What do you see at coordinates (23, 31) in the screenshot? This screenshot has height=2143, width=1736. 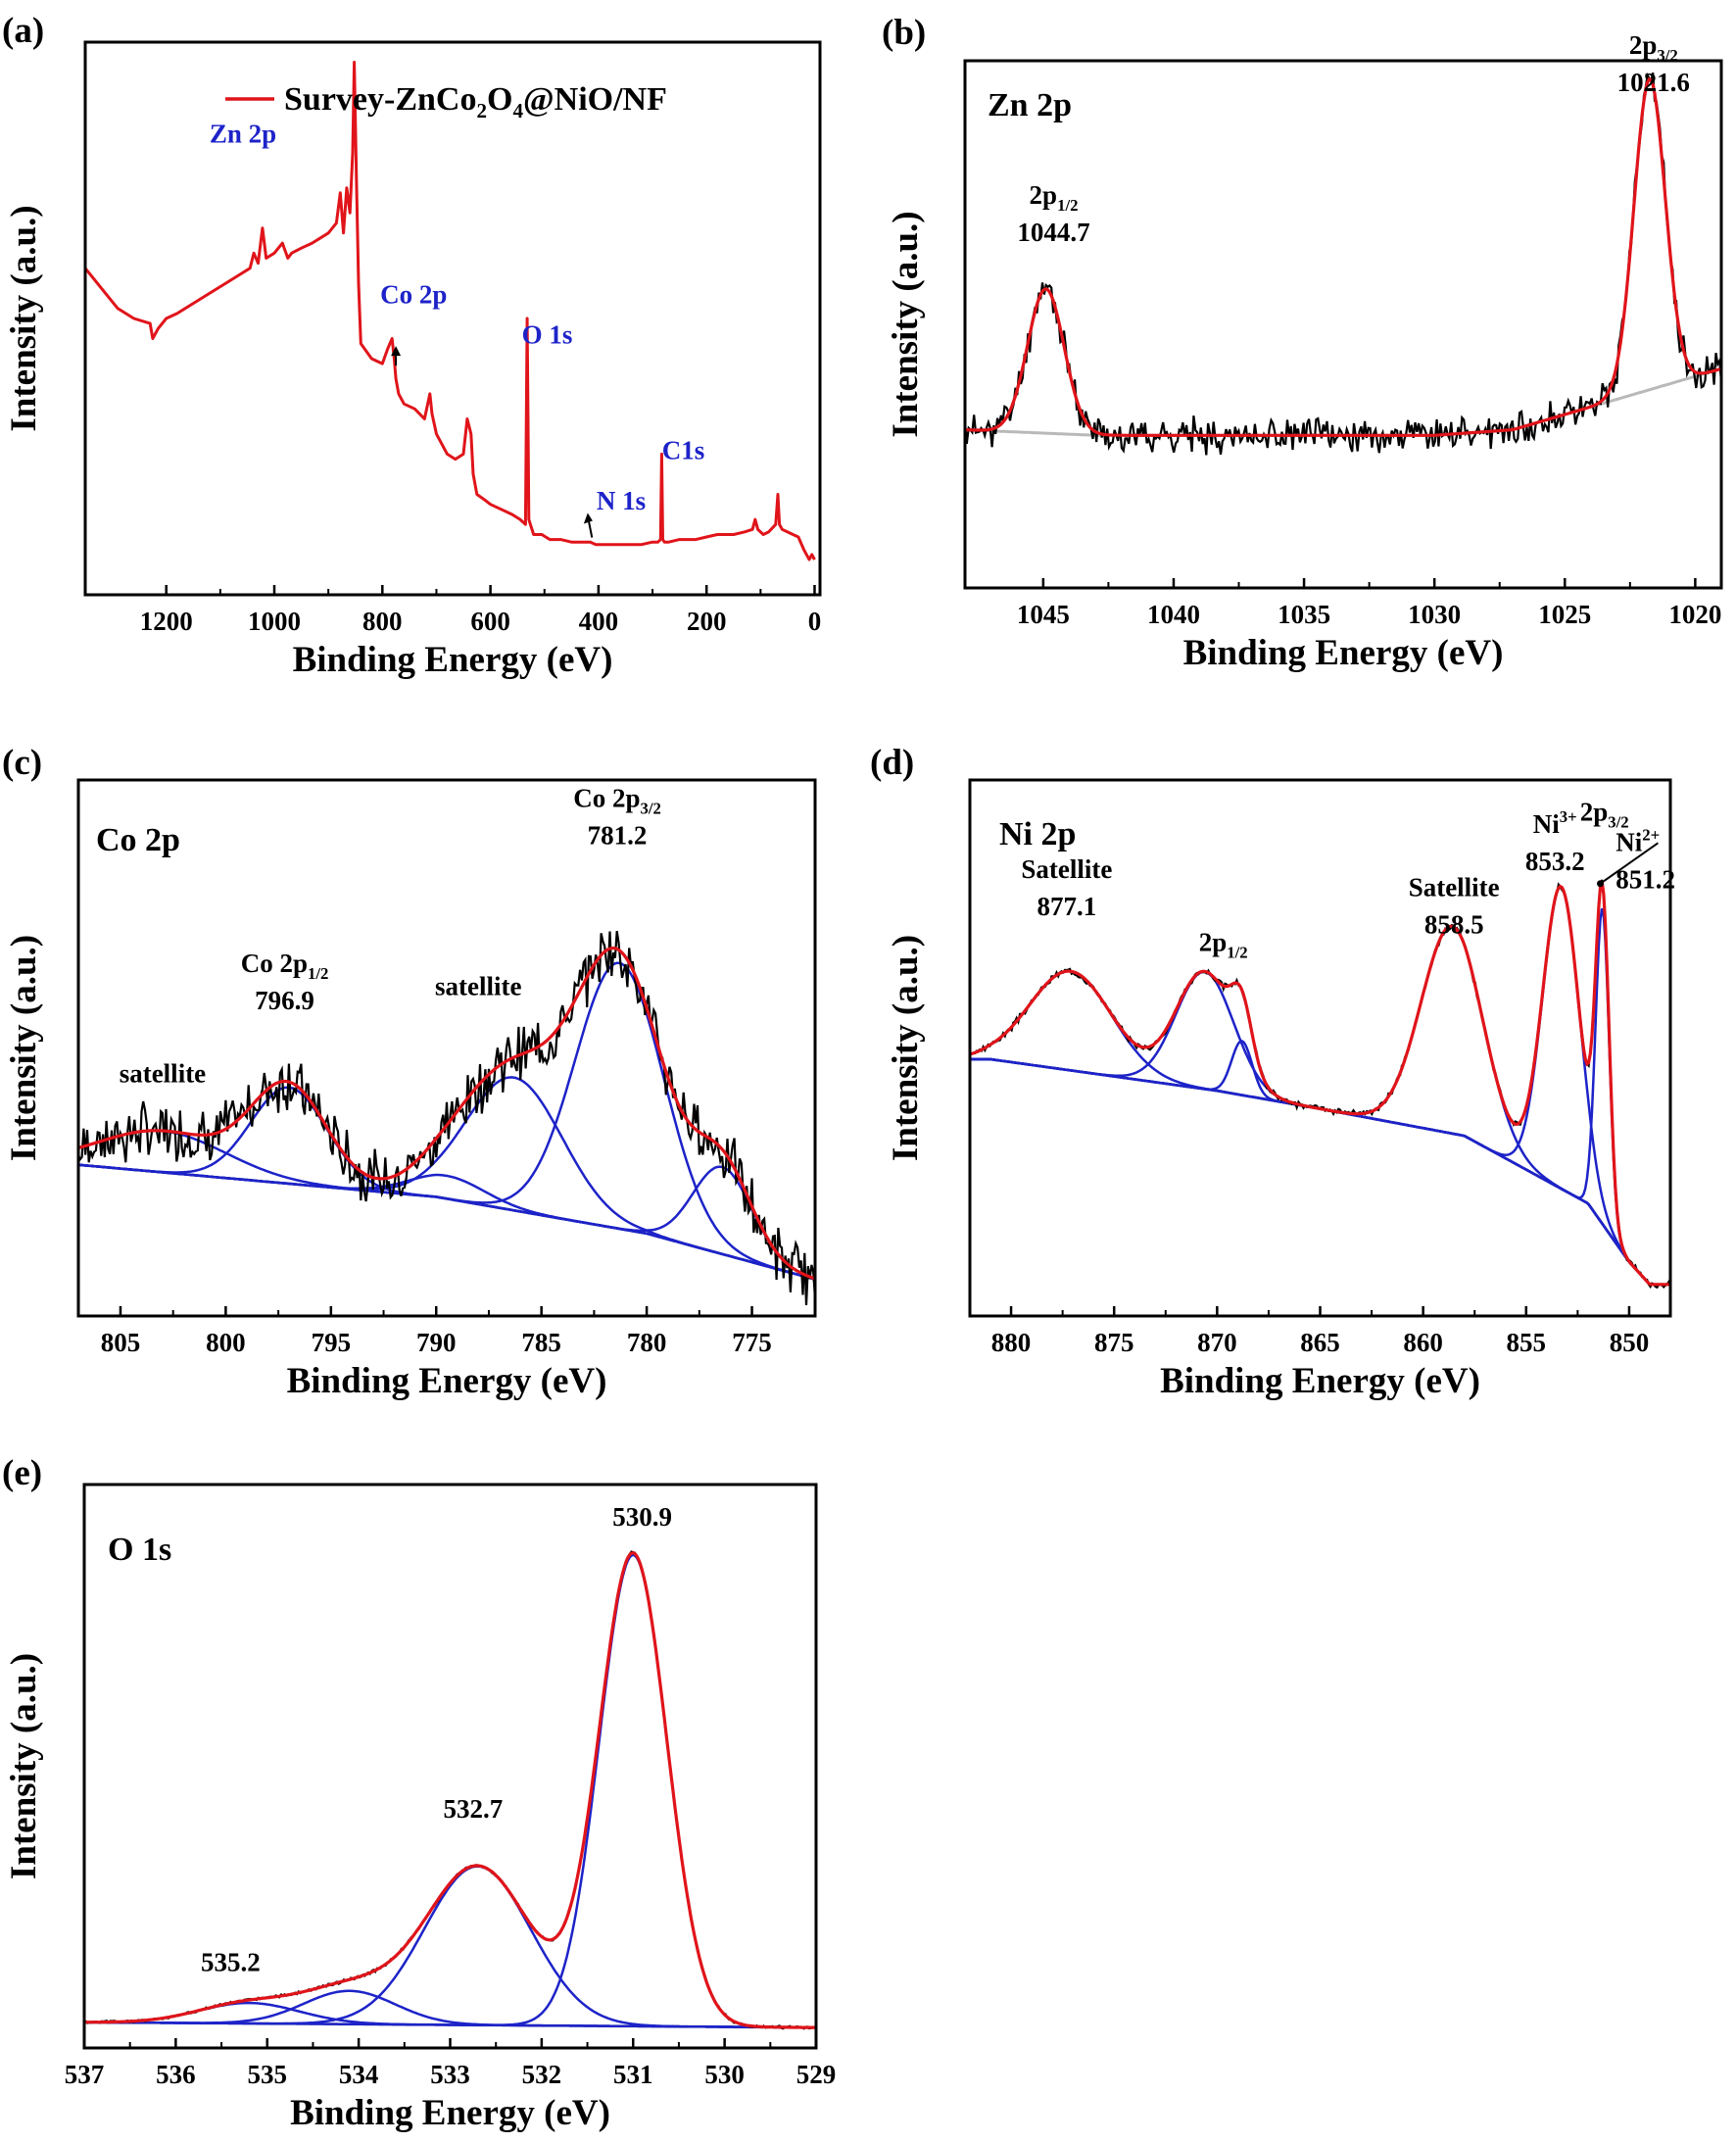 I see `panel-label: (a)` at bounding box center [23, 31].